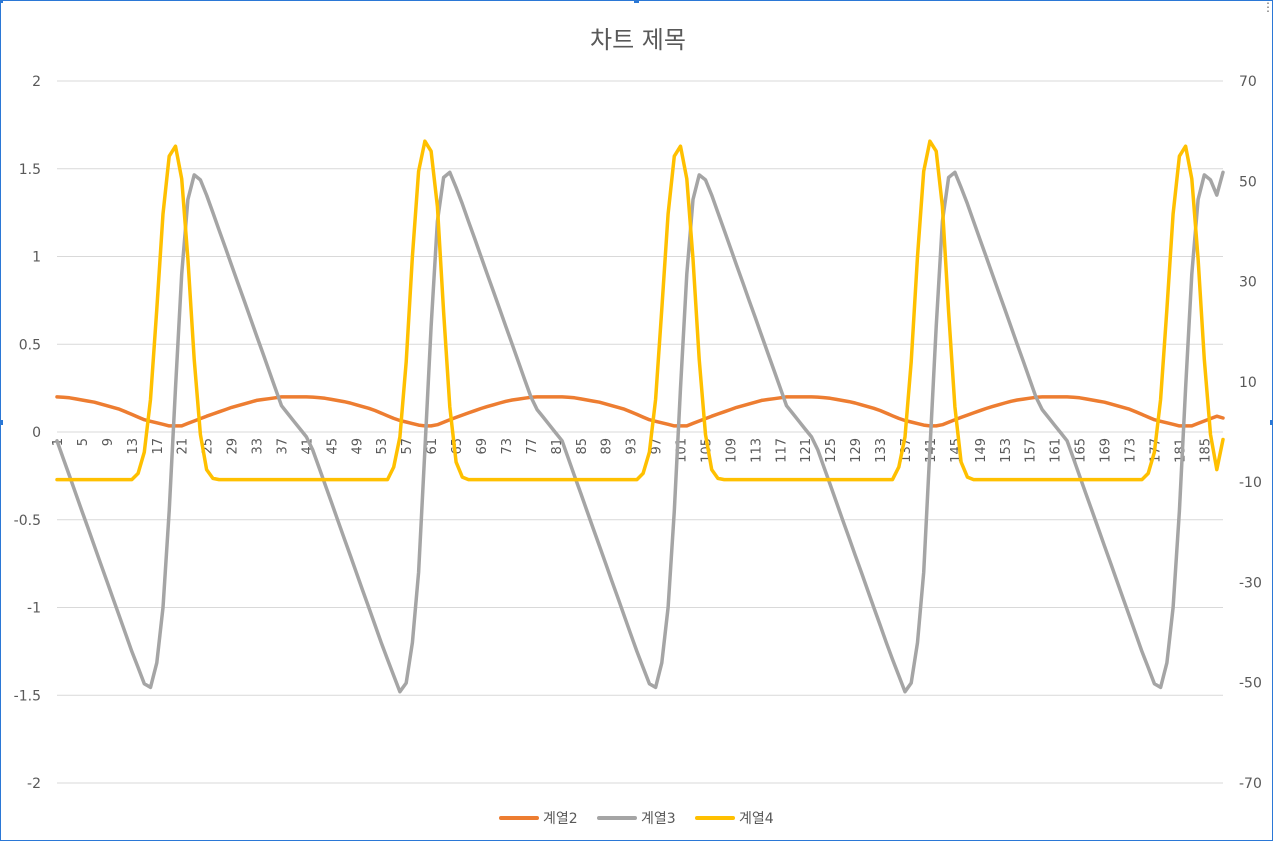  I want to click on x-tick-label: 89, so click(607, 446).